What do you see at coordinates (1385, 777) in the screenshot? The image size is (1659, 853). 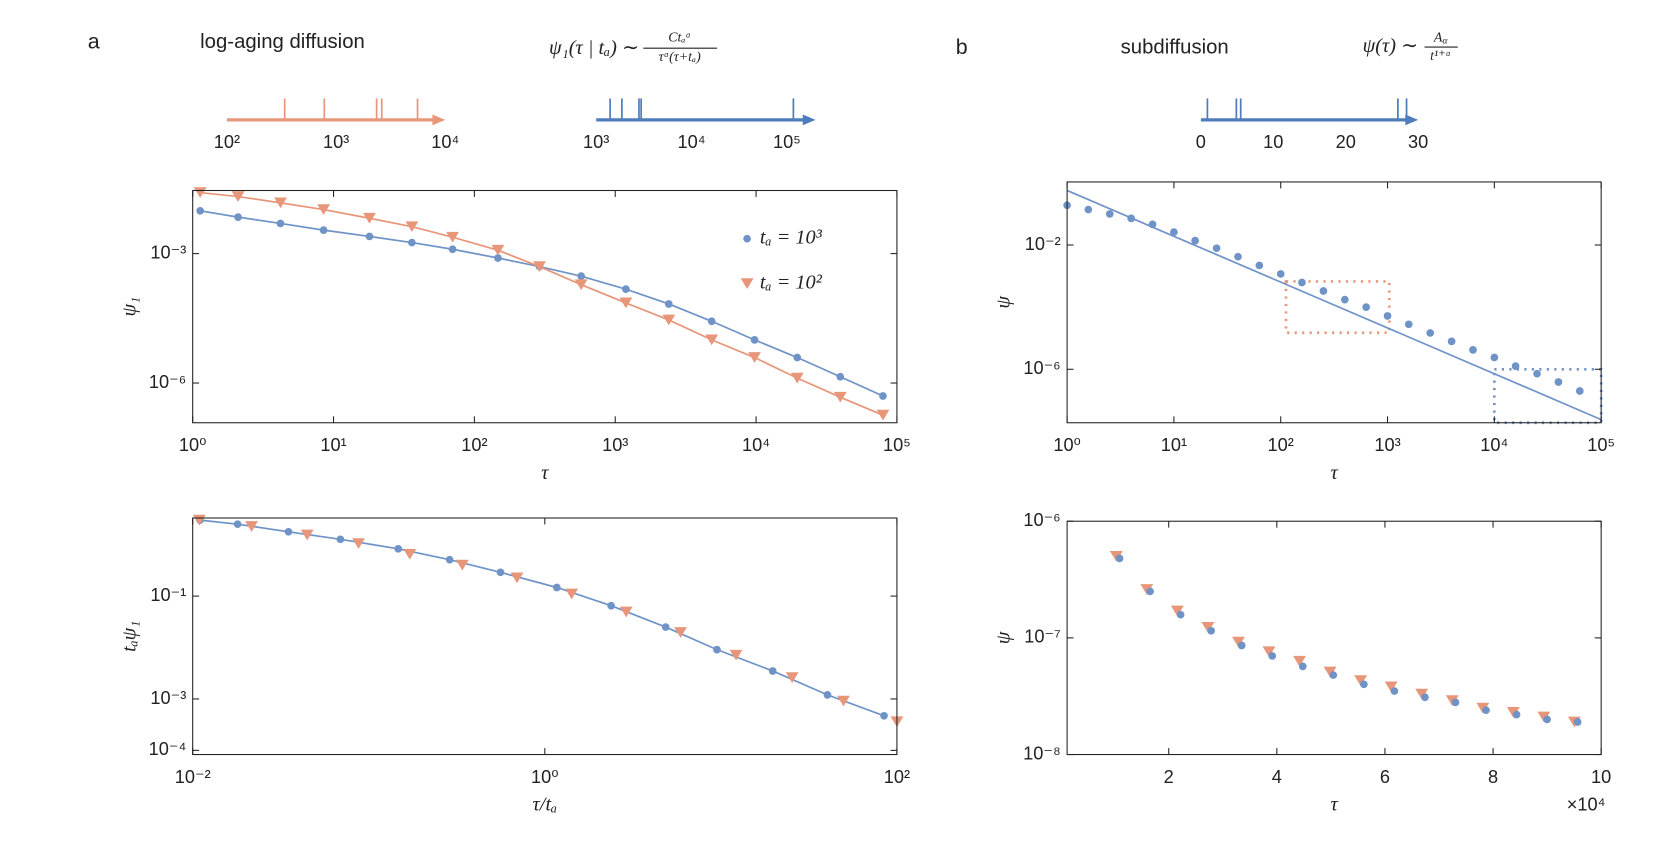 I see `x-tick-label: 6` at bounding box center [1385, 777].